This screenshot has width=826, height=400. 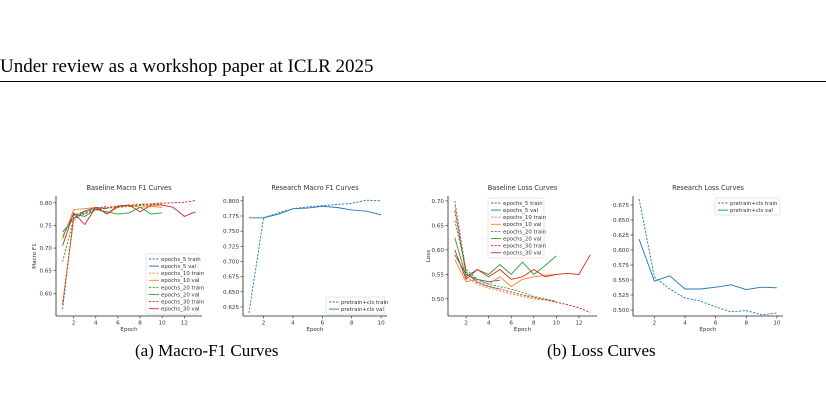 I want to click on y-tick-label: 0.575, so click(x=621, y=266).